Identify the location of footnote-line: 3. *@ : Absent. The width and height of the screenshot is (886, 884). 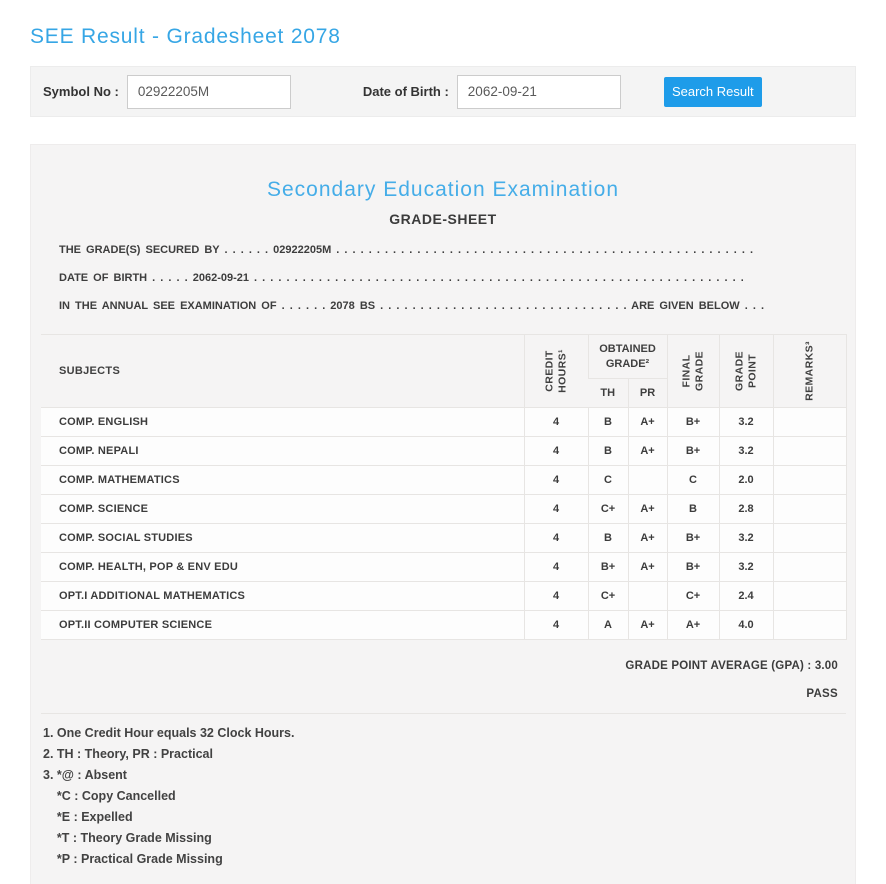
(85, 775).